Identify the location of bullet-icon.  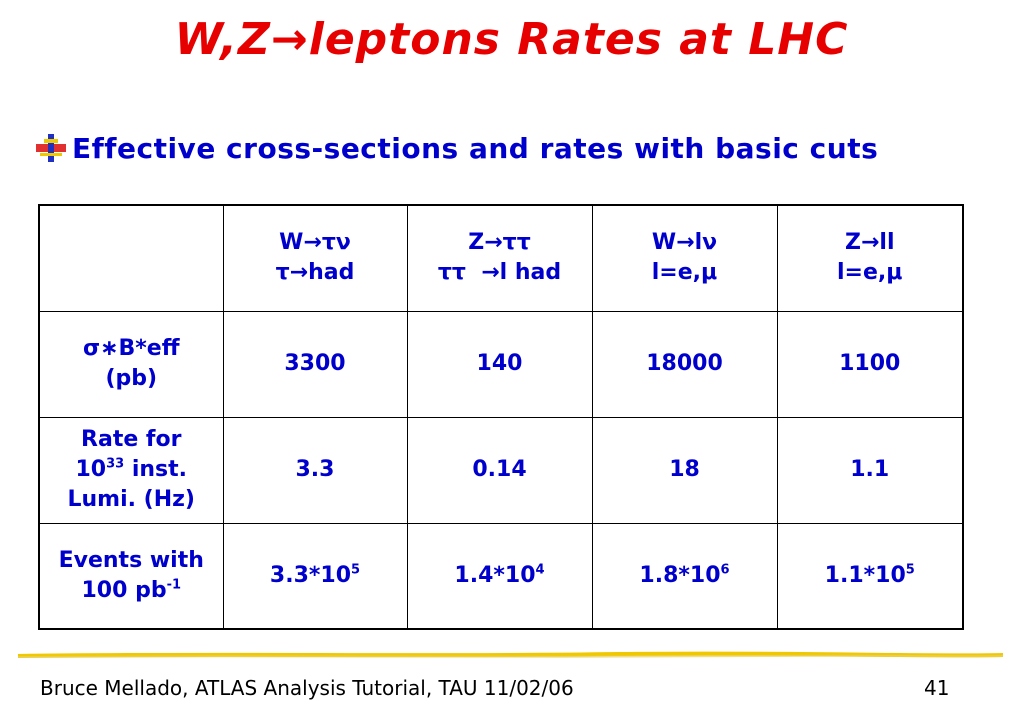
(51, 148).